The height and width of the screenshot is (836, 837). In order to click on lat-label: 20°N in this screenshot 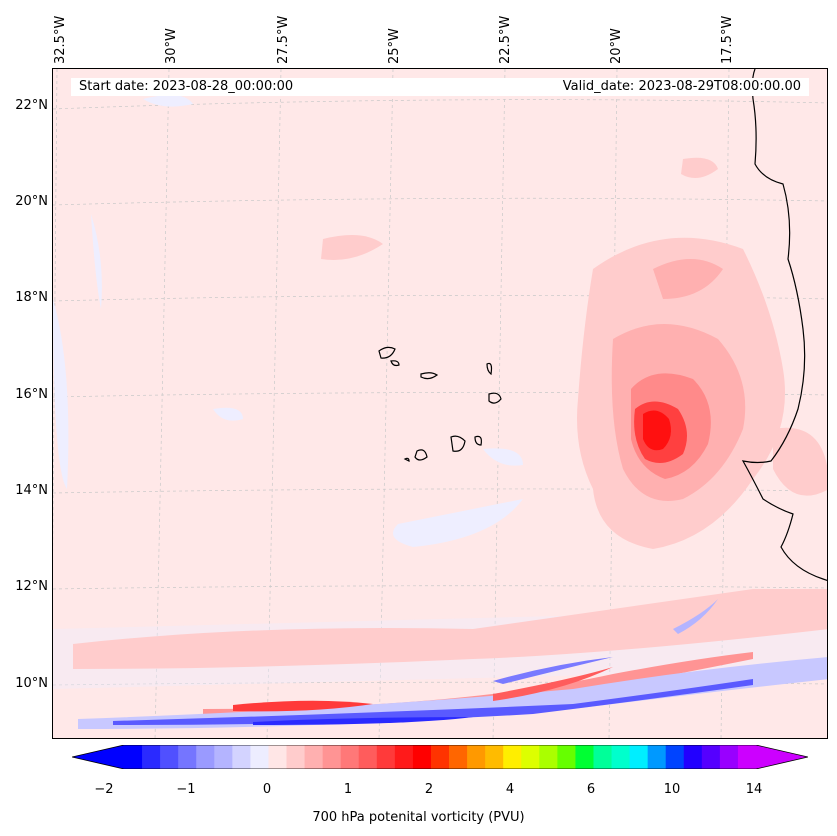, I will do `click(31, 201)`.